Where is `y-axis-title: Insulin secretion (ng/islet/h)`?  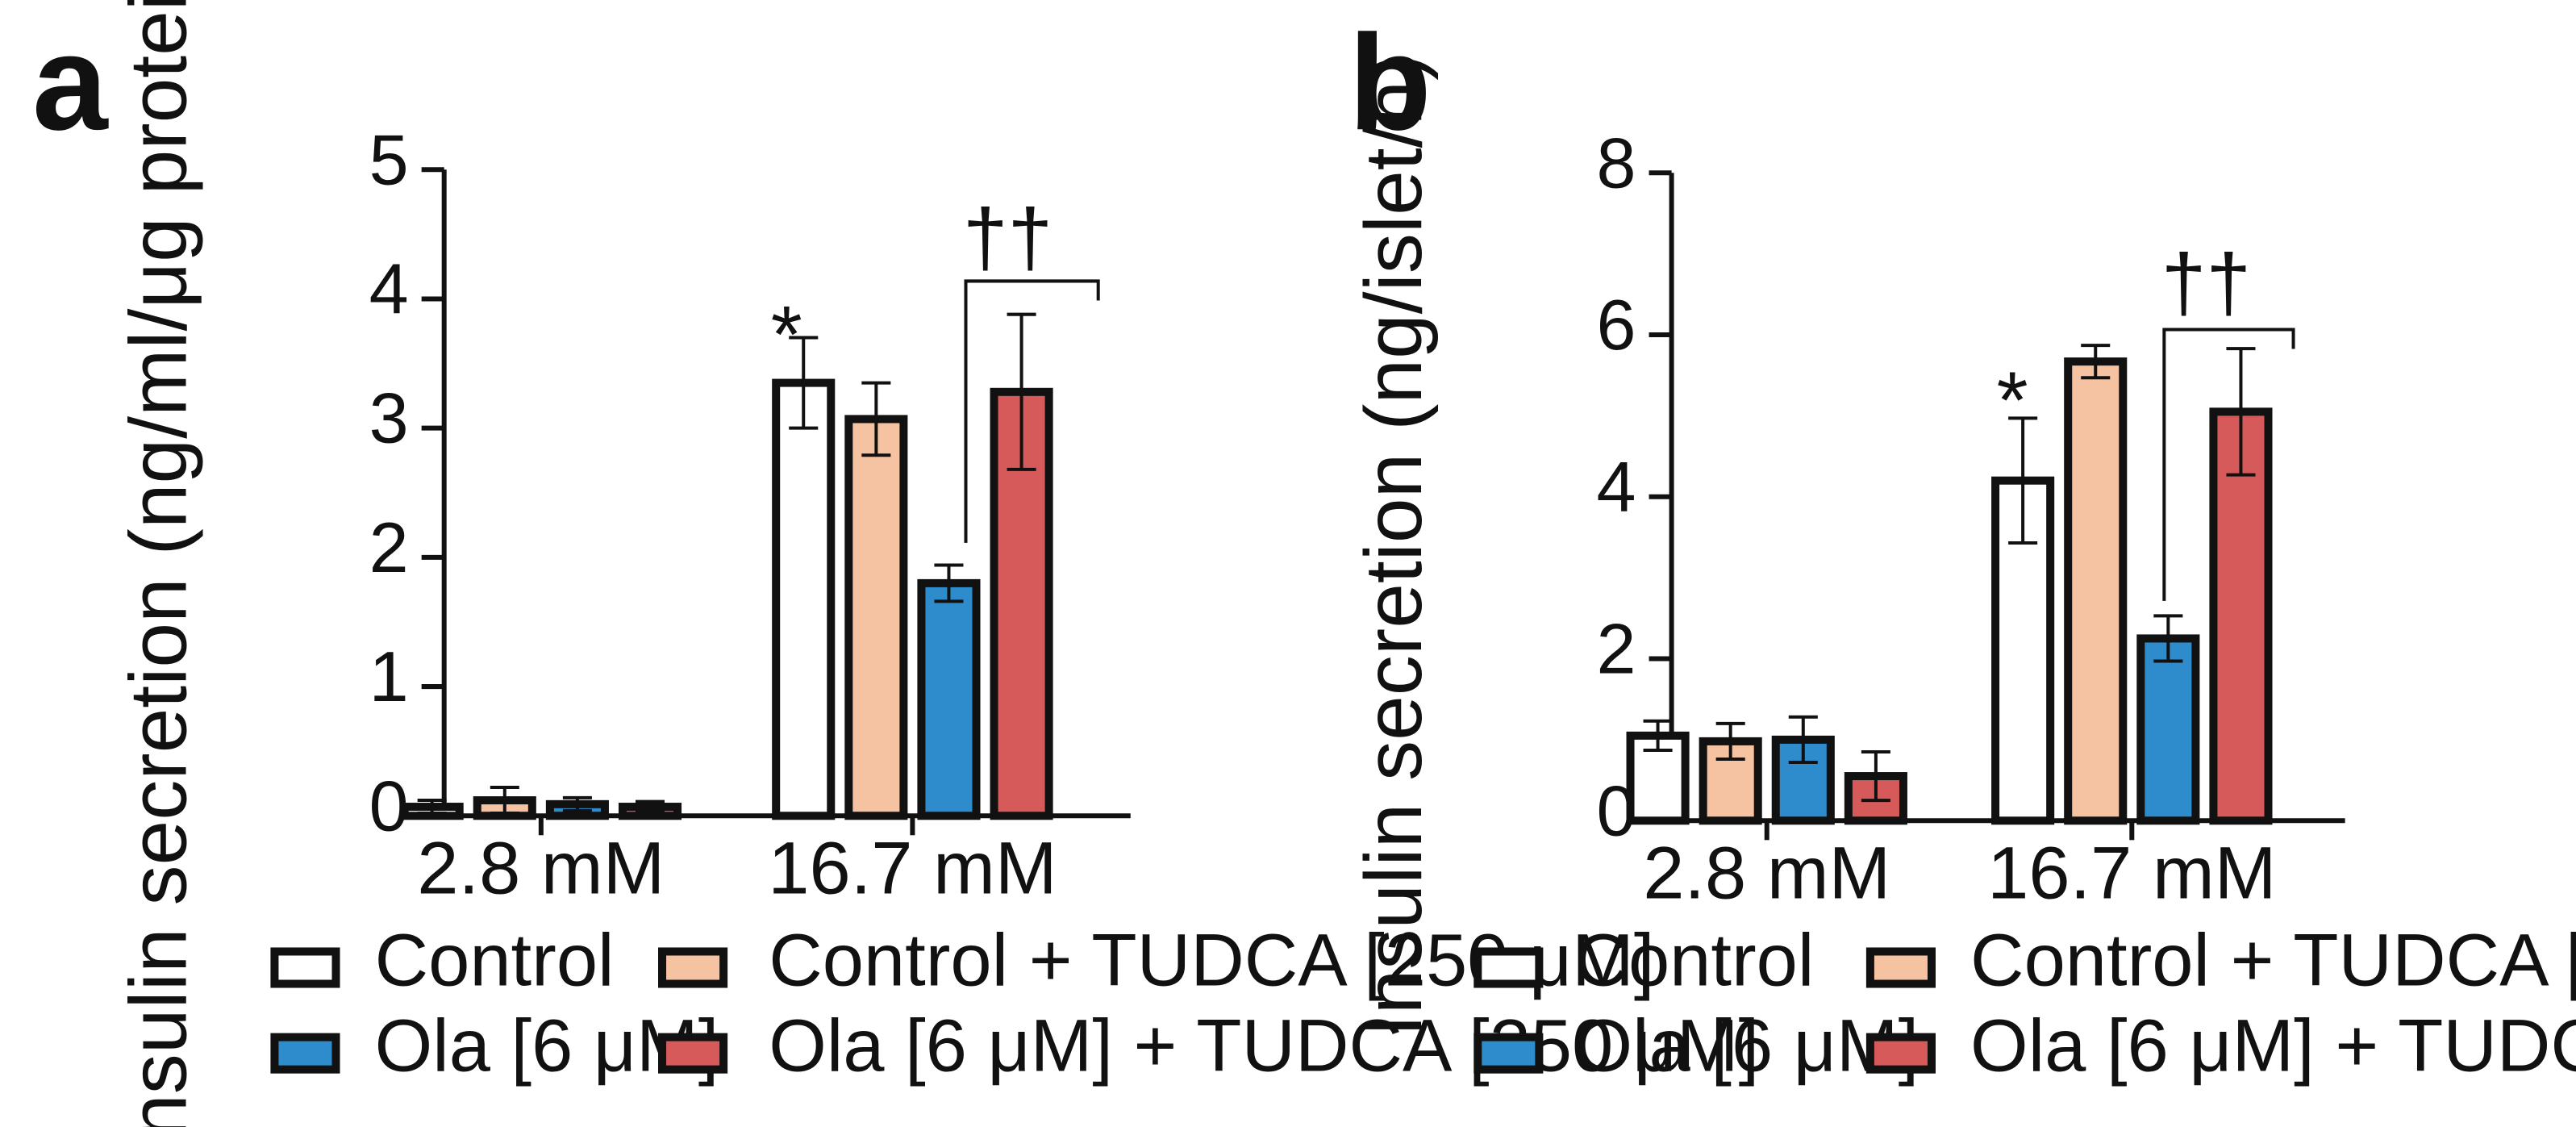
y-axis-title: Insulin secretion (ng/islet/h) is located at coordinates (1393, 545).